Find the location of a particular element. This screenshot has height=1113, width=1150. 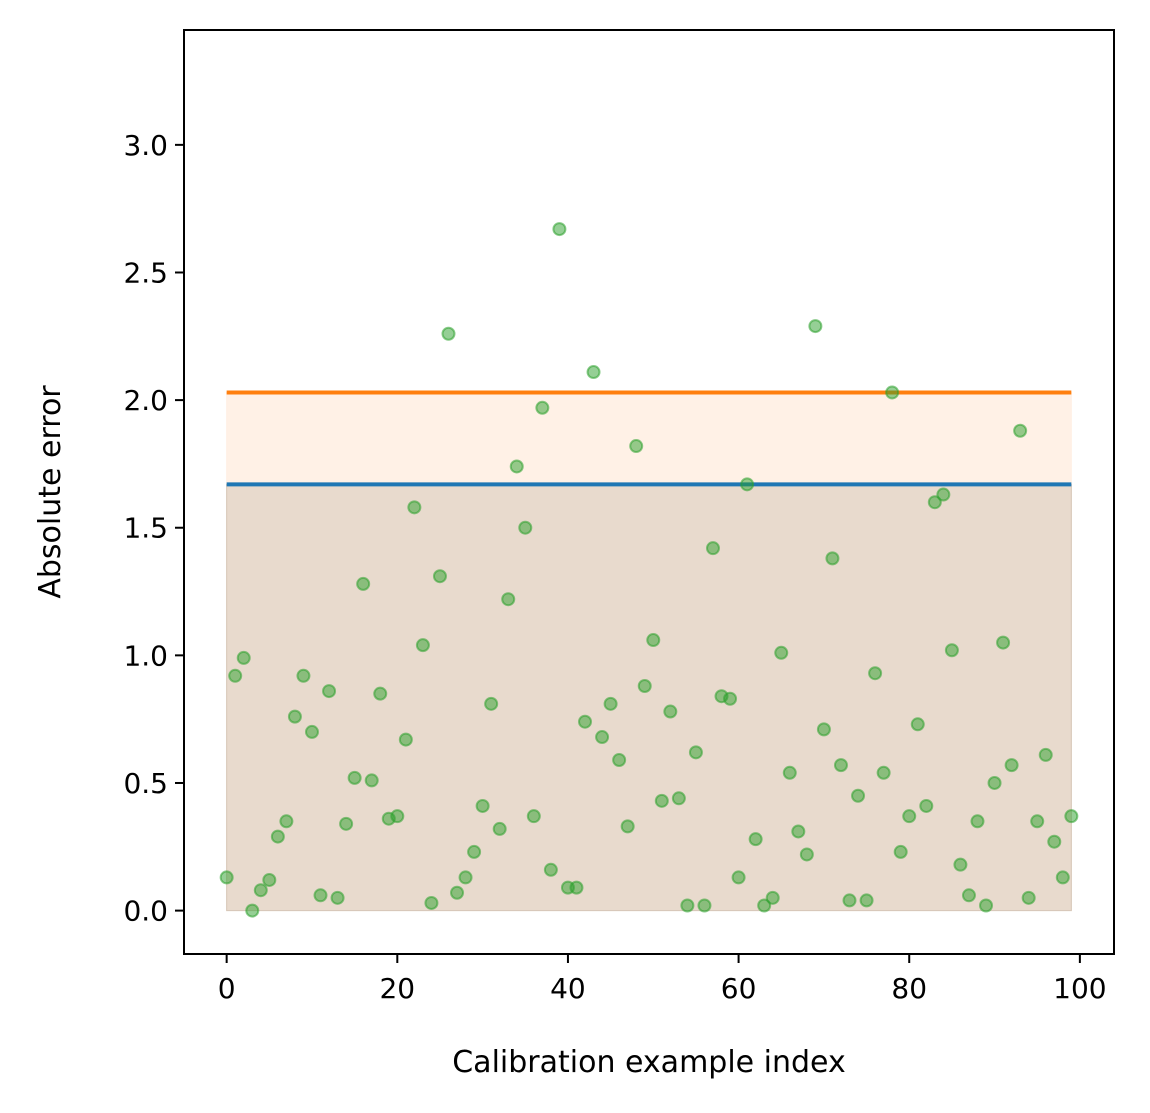

x-tick-label: 60 is located at coordinates (739, 988).